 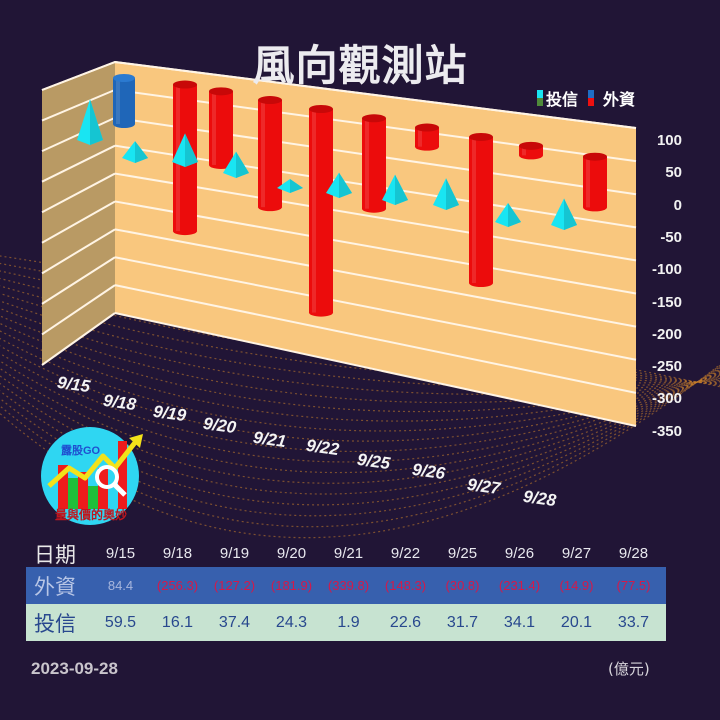 I want to click on table-cell: 16.1, so click(x=177, y=622).